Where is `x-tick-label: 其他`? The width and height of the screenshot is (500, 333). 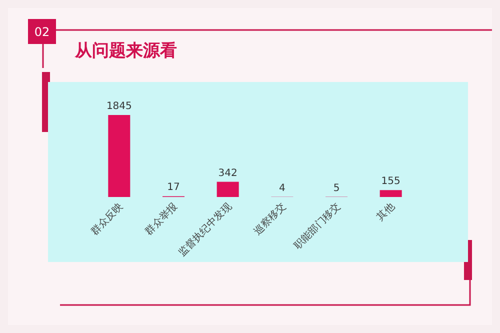 x-tick-label: 其他 is located at coordinates (385, 212).